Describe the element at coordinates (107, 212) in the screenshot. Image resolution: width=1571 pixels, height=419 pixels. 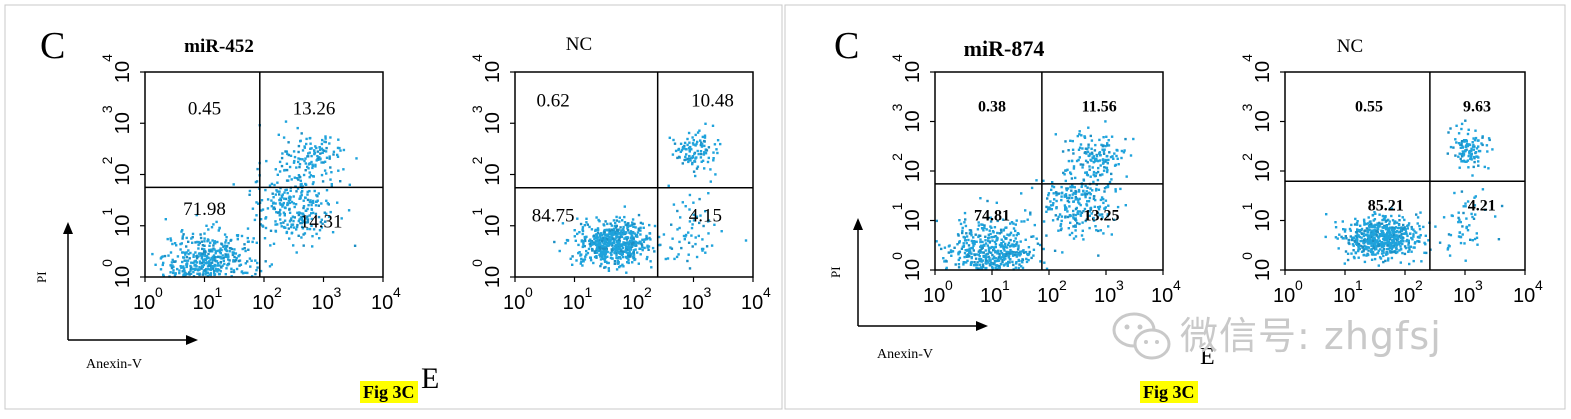
I see `y-tick-exponent: 1` at that location.